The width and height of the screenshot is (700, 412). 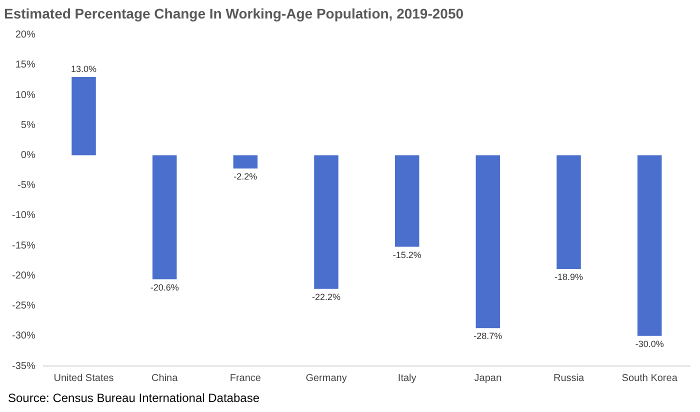 What do you see at coordinates (568, 378) in the screenshot?
I see `x-tick-label: Russia` at bounding box center [568, 378].